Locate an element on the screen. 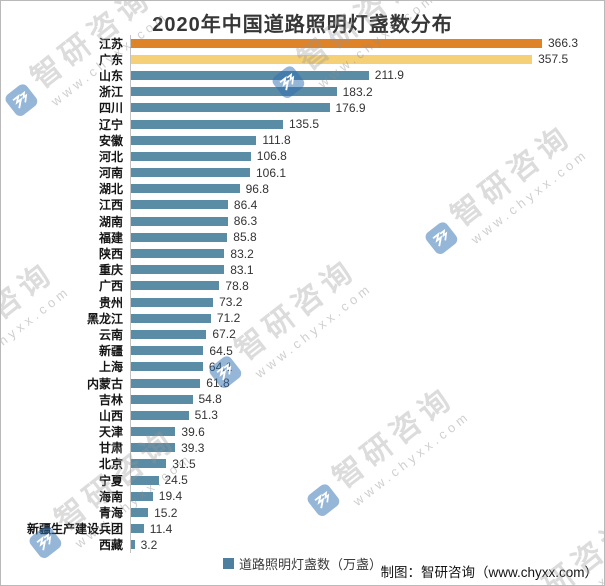  category-label: 黑龙江 is located at coordinates (104, 318).